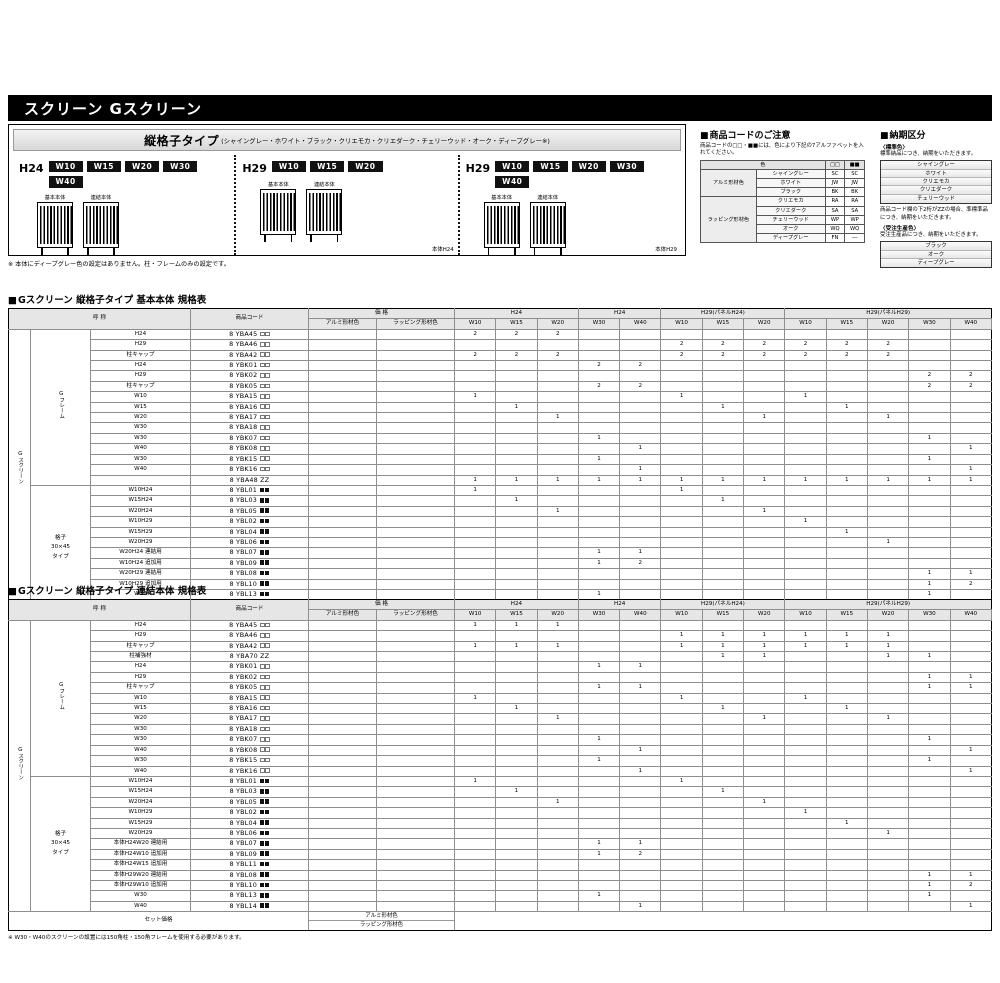 The image size is (1000, 983). I want to click on set-price-wrap: ラッピング形材色, so click(381, 925).